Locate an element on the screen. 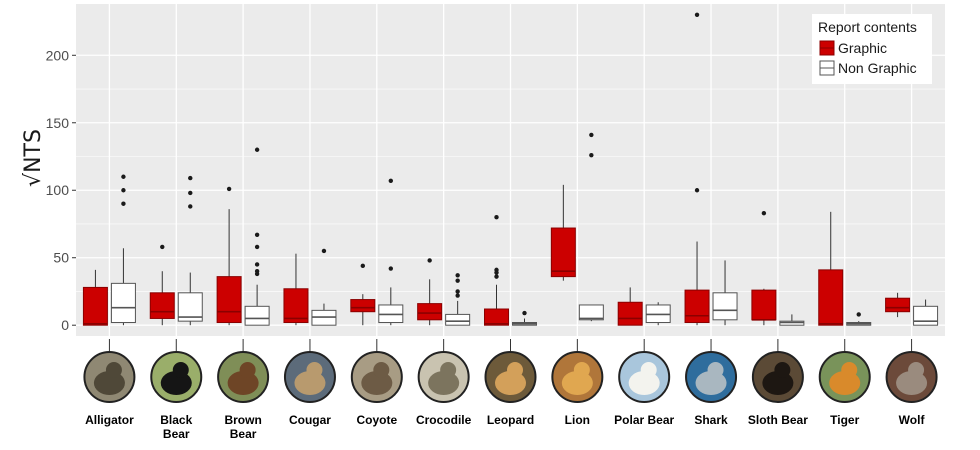 This screenshot has width=980, height=450. category-label: Alligator is located at coordinates (109, 420).